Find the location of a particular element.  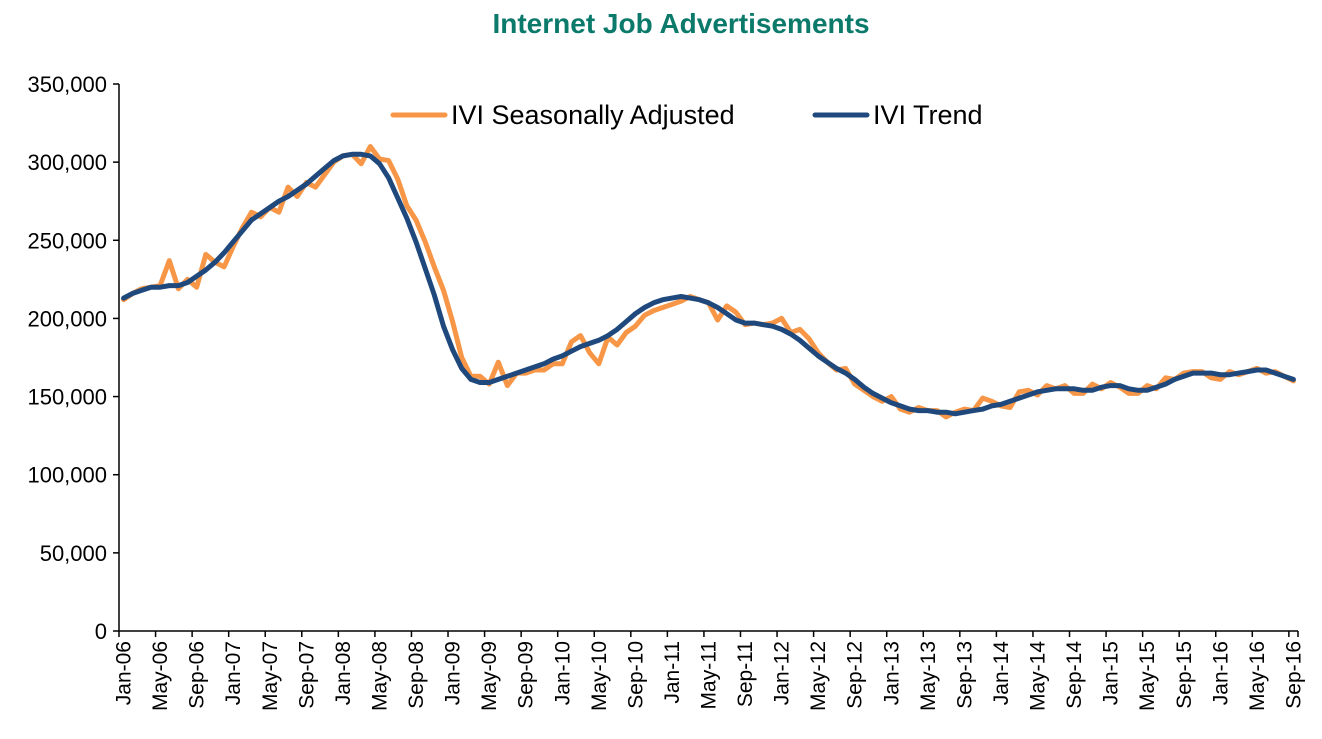

y-tick-label: 300,000 is located at coordinates (67, 162).